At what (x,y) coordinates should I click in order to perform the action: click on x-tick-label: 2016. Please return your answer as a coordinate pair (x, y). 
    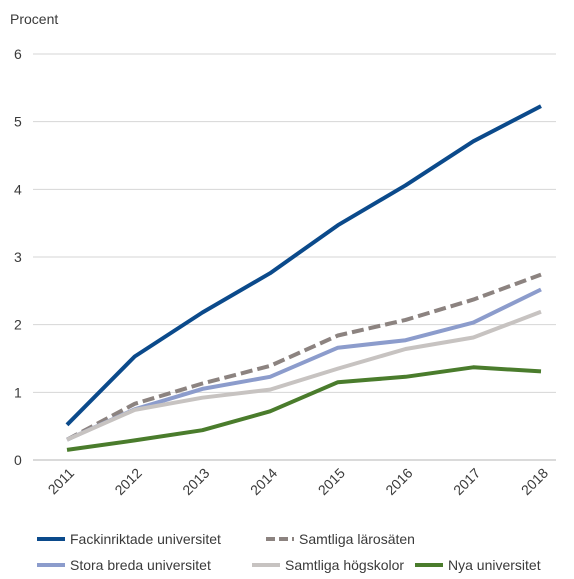
    Looking at the image, I should click on (398, 481).